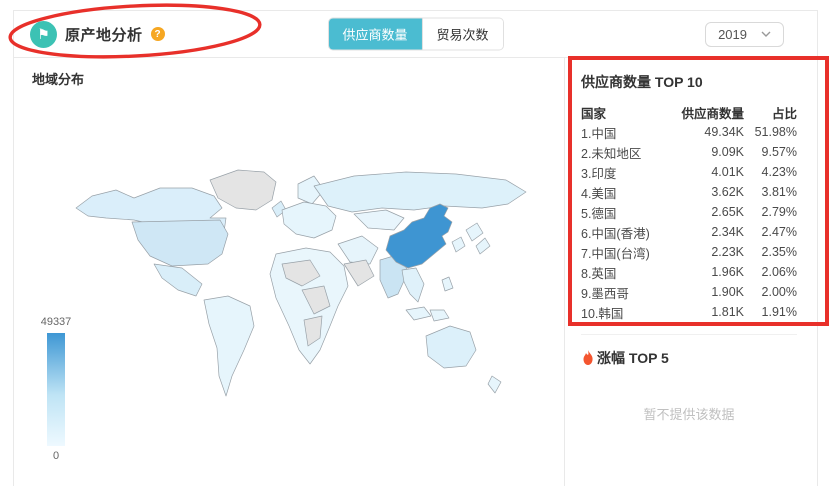 This screenshot has height=486, width=835. Describe the element at coordinates (689, 152) in the screenshot. I see `table-row: 2.未知地区 9.09K 9.57%` at that location.